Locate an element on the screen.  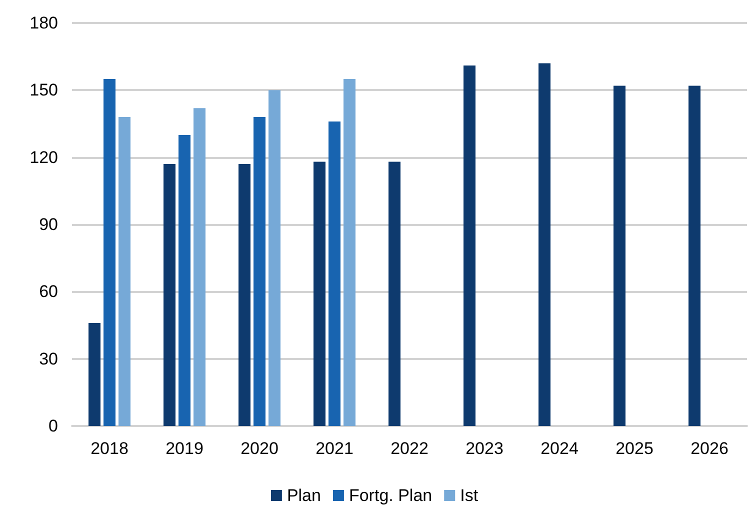
x-tick-label: 2023 is located at coordinates (485, 448).